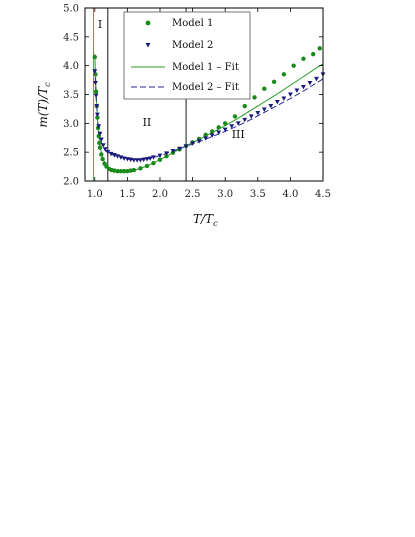  What do you see at coordinates (323, 194) in the screenshot?
I see `x-tick-label: 4.5` at bounding box center [323, 194].